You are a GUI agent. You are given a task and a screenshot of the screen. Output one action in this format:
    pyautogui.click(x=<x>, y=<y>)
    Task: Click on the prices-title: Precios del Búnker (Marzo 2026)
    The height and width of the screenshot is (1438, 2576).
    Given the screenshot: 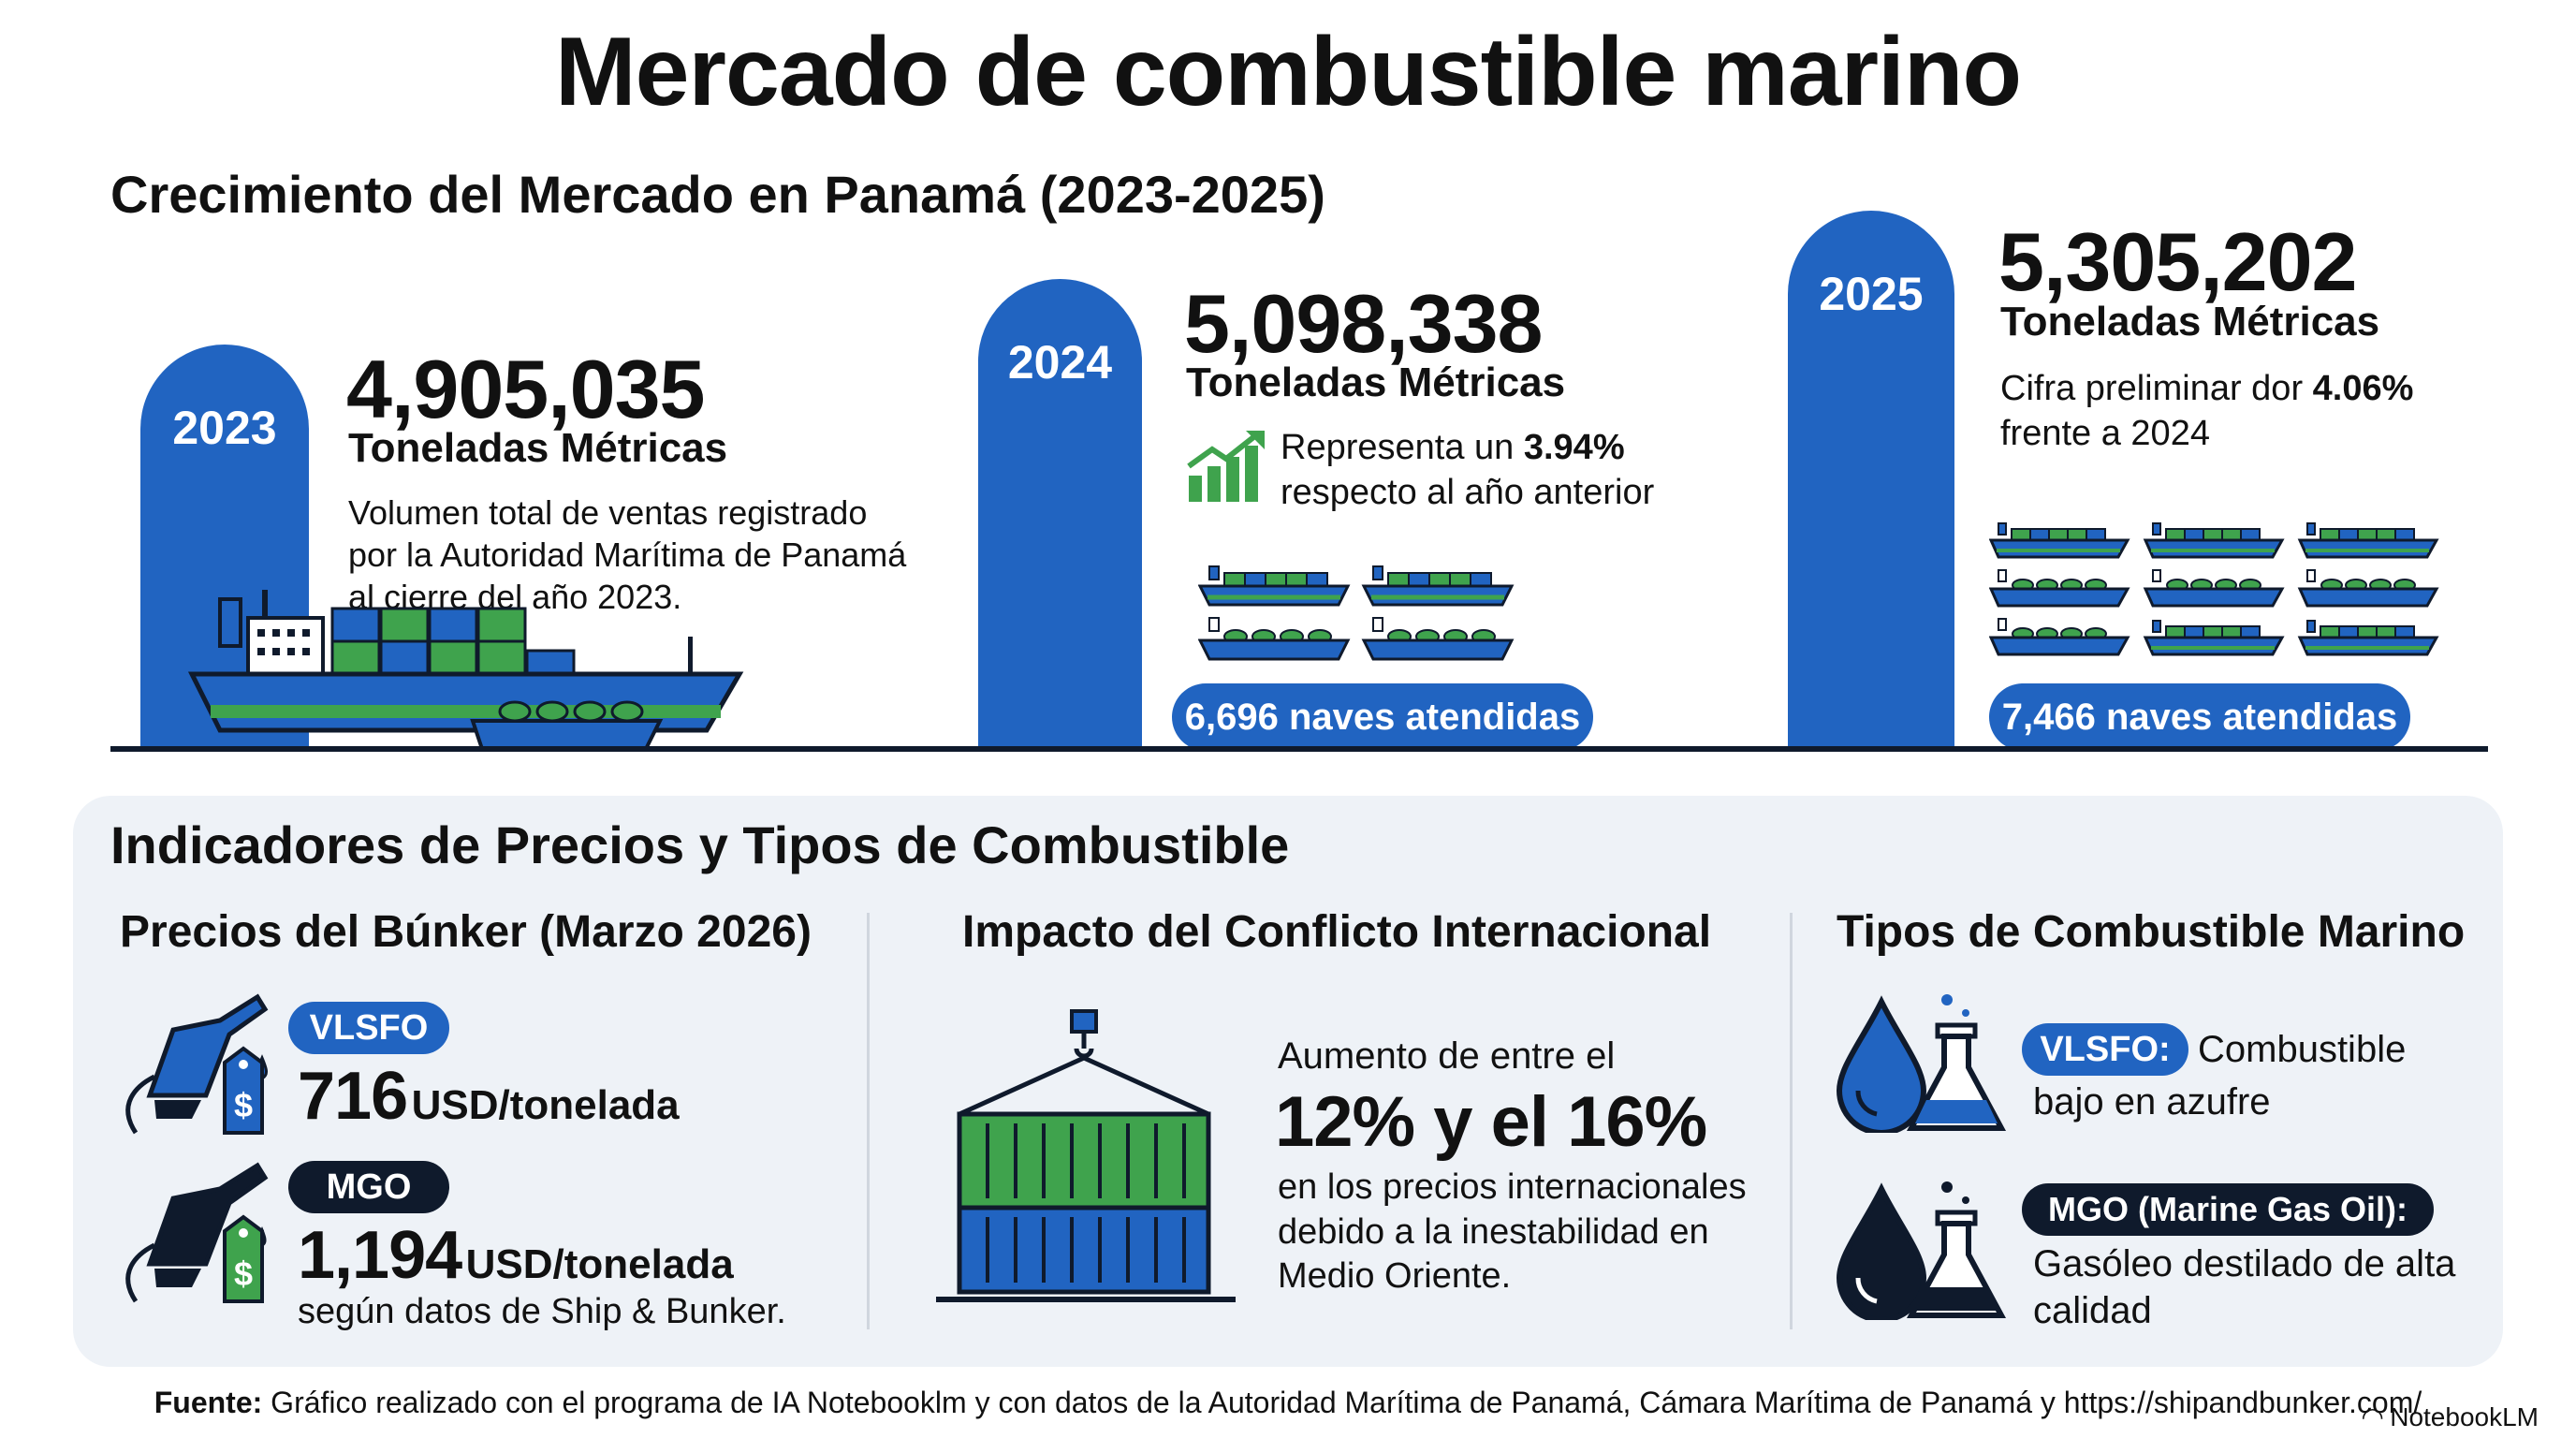 What is the action you would take?
    pyautogui.click(x=466, y=932)
    